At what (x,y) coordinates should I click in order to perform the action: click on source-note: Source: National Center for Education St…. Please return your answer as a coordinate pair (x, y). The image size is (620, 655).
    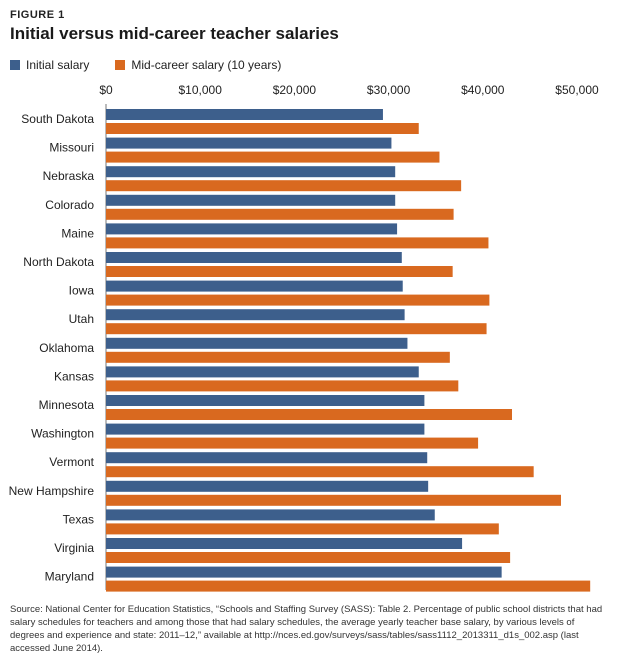
    Looking at the image, I should click on (306, 629).